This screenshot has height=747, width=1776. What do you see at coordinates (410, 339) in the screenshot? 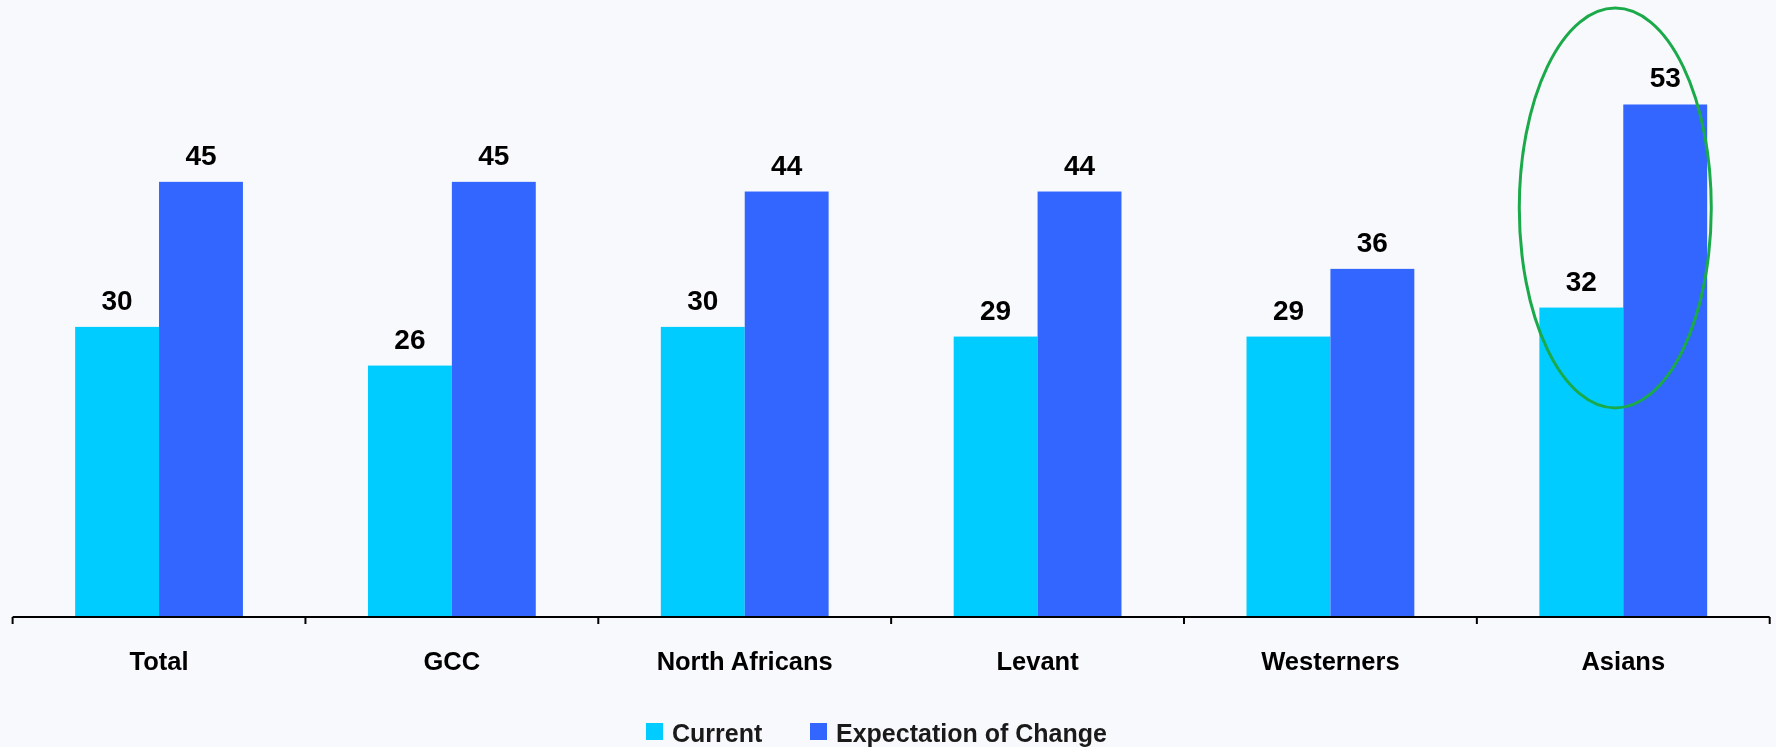
I see `data-label: 26` at bounding box center [410, 339].